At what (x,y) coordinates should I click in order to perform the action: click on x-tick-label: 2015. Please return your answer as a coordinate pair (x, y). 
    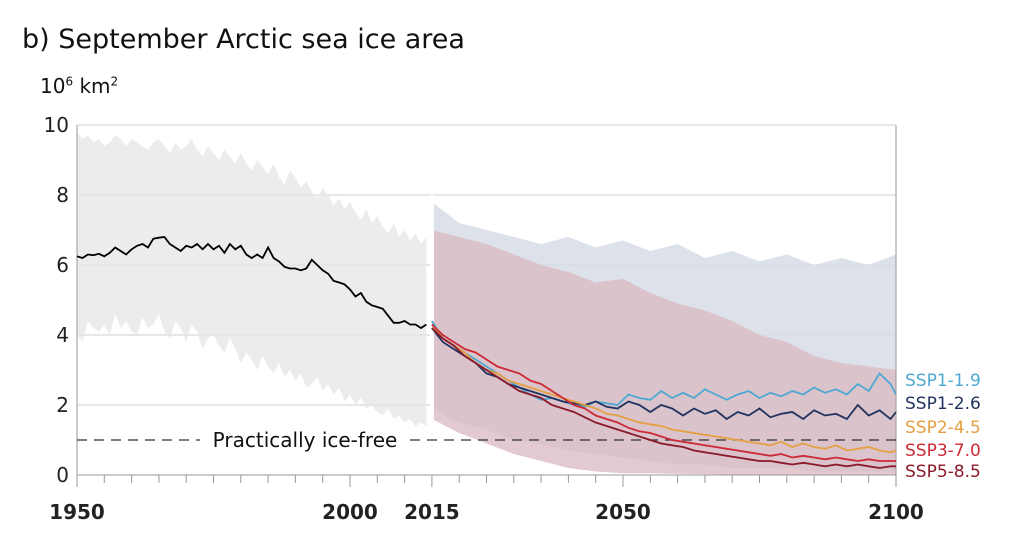
    Looking at the image, I should click on (432, 512).